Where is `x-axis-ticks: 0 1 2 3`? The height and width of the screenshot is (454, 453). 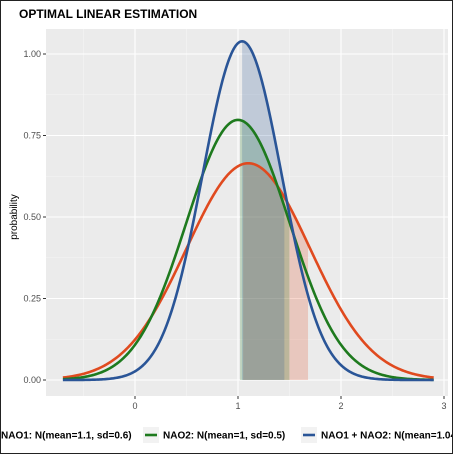 x-axis-ticks: 0 1 2 3 is located at coordinates (289, 403).